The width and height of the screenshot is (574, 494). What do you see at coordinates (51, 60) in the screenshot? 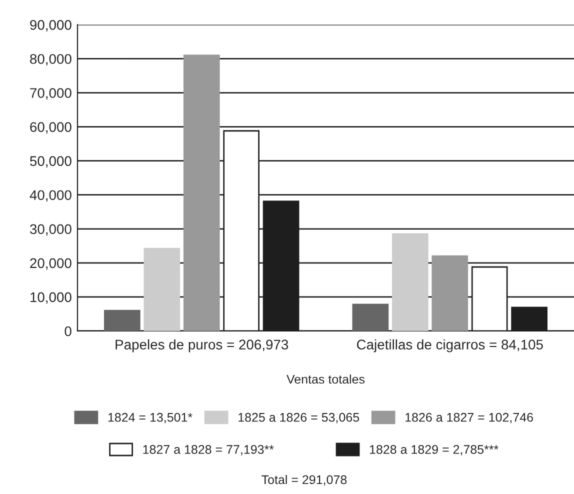
I see `y-tick-label: 80,000` at bounding box center [51, 60].